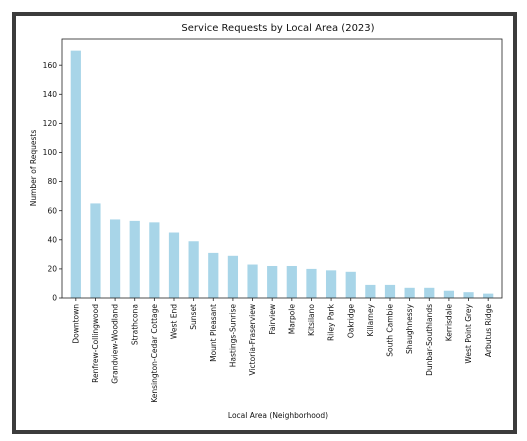  What do you see at coordinates (277, 28) in the screenshot?
I see `chart-title: Service Requests by Local Area (2023)` at bounding box center [277, 28].